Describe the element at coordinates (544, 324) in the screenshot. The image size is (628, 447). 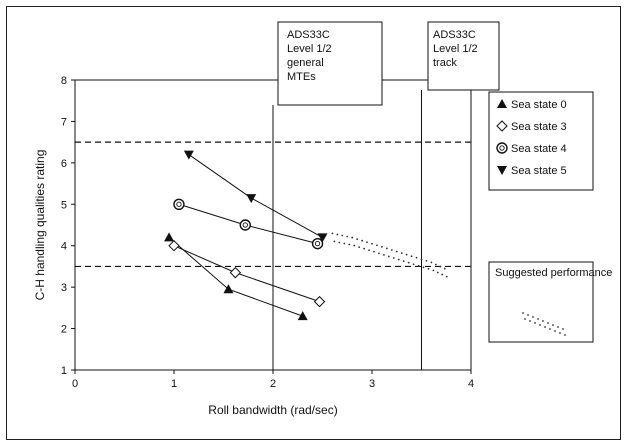
I see `suggested-performance-swatch` at that location.